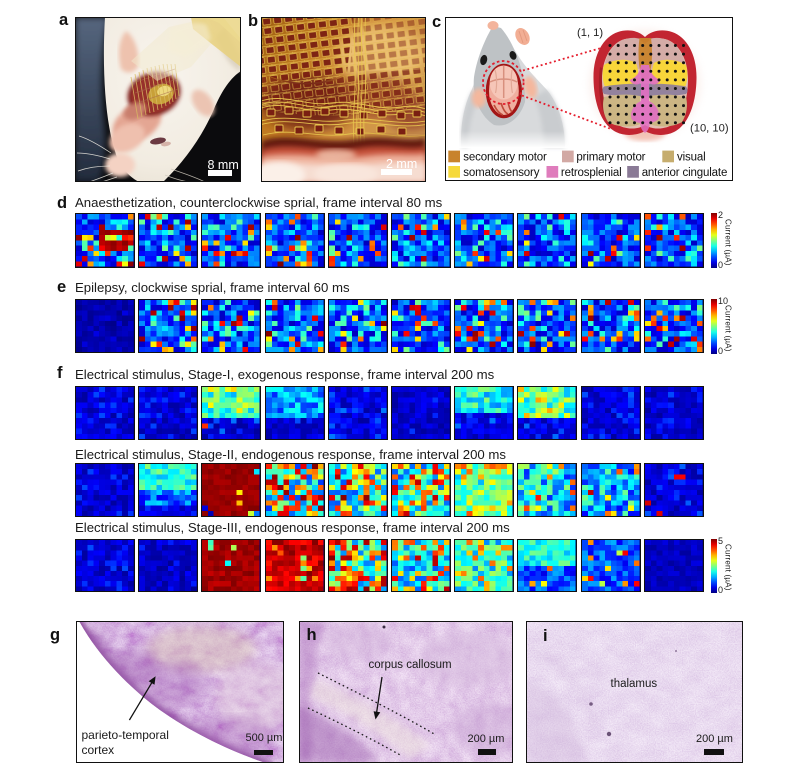  I want to click on svg-text: anterior cingulate, so click(685, 173).